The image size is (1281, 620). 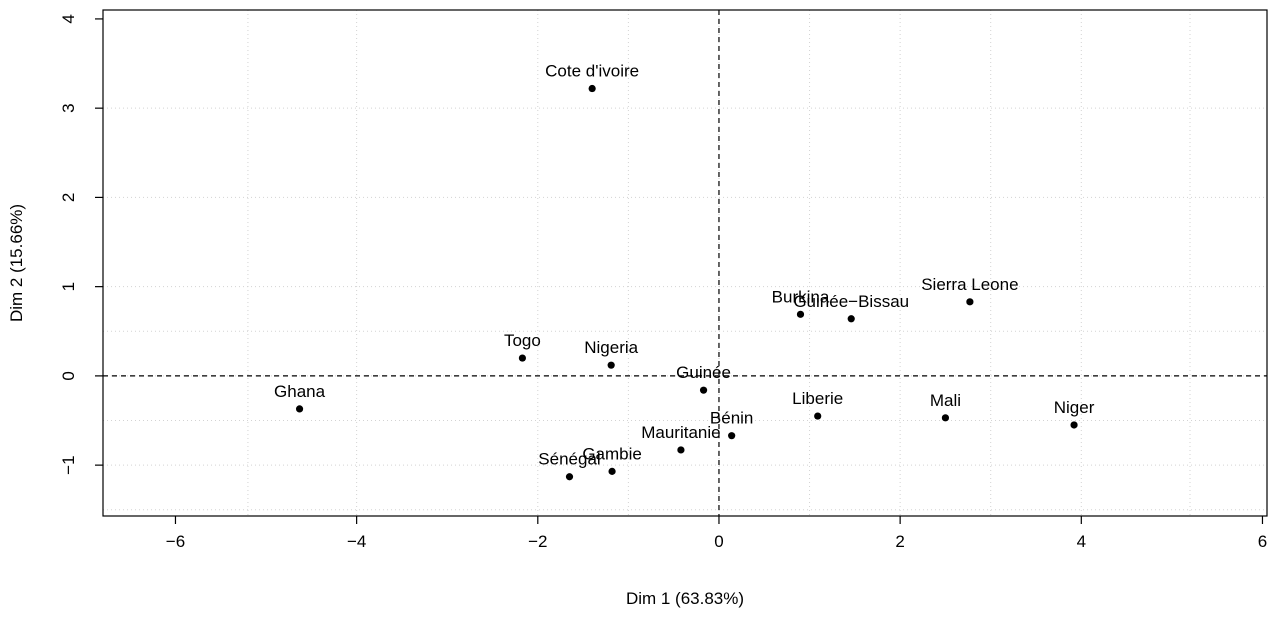 What do you see at coordinates (731, 418) in the screenshot?
I see `point-label: Bénin` at bounding box center [731, 418].